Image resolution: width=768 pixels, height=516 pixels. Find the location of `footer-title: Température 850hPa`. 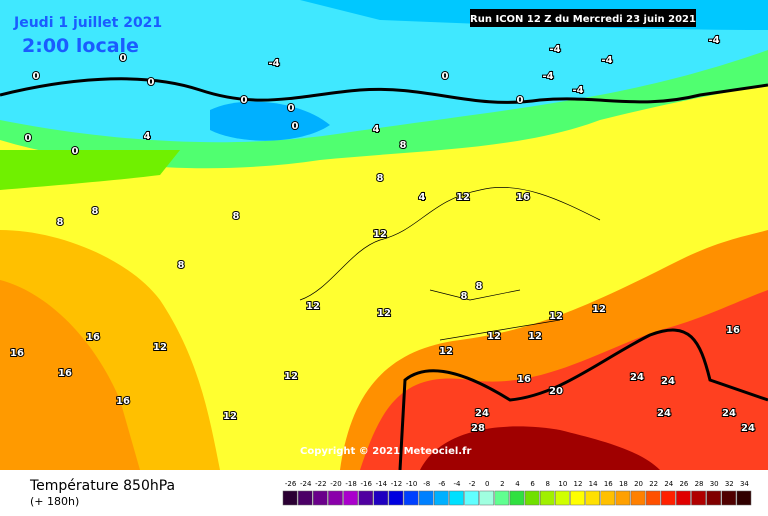

footer-title: Température 850hPa is located at coordinates (102, 486).